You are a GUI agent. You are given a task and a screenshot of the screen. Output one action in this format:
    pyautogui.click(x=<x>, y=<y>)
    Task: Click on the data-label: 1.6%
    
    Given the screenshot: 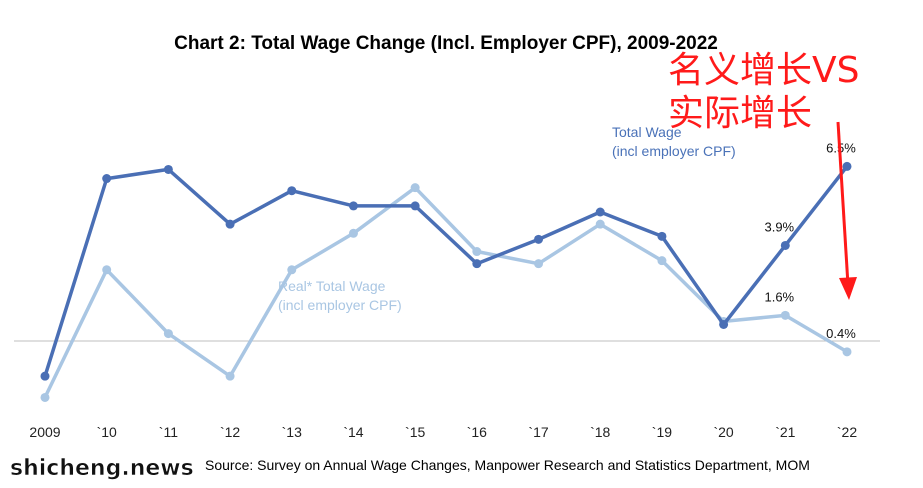 What is the action you would take?
    pyautogui.click(x=779, y=296)
    